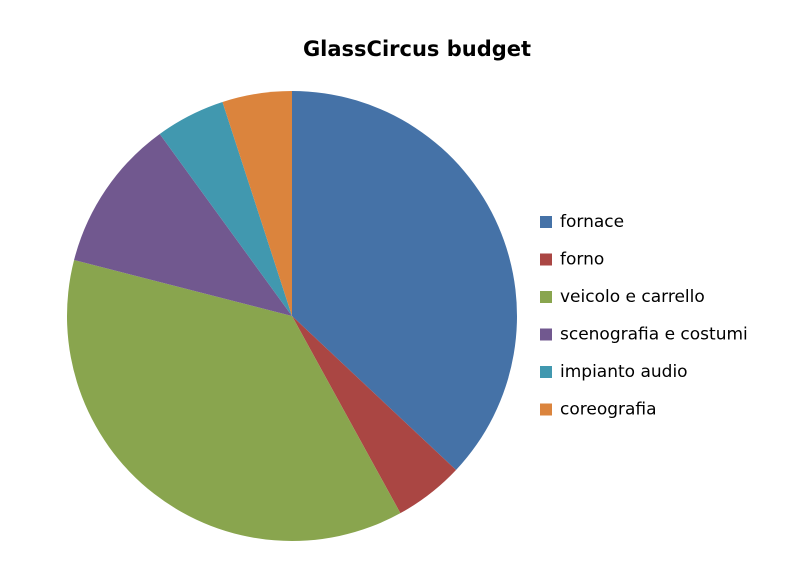 This screenshot has width=809, height=573. I want to click on chart-title: GlassCircus budget, so click(417, 49).